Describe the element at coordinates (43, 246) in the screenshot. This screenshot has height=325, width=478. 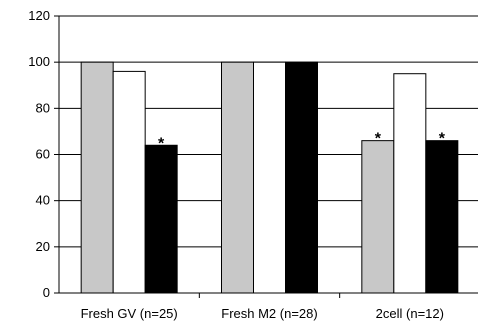
I see `y-tick-label: 20` at that location.